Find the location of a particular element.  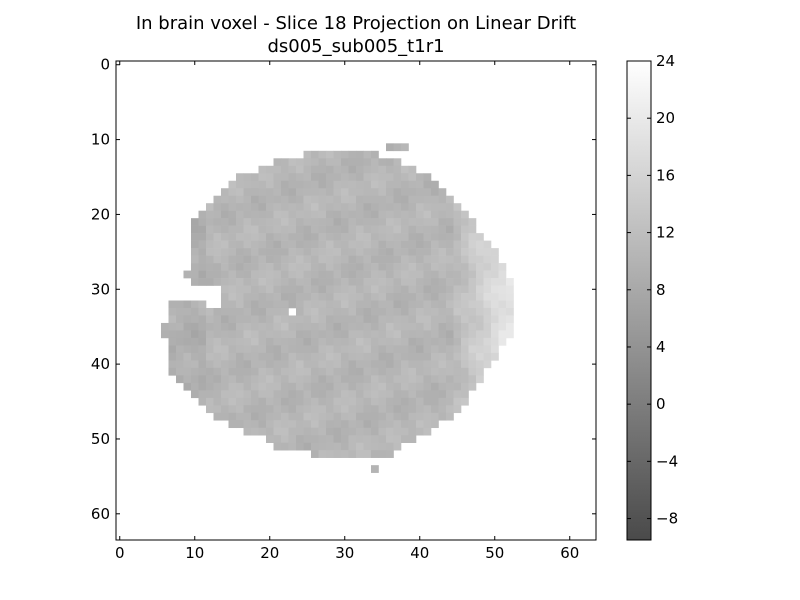

colorbar-tick-label: −4 is located at coordinates (667, 461).